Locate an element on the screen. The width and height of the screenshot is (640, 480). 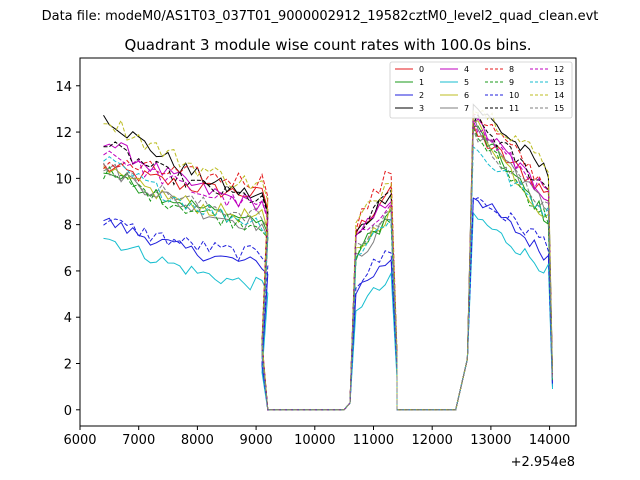
x-tick-label: 11000 is located at coordinates (373, 440).